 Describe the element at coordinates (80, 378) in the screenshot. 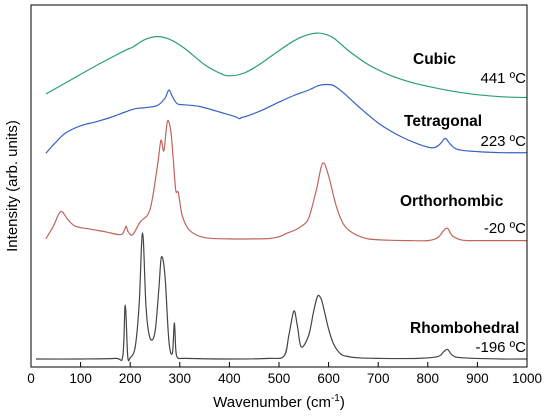

I see `x-tick-label: 100` at that location.